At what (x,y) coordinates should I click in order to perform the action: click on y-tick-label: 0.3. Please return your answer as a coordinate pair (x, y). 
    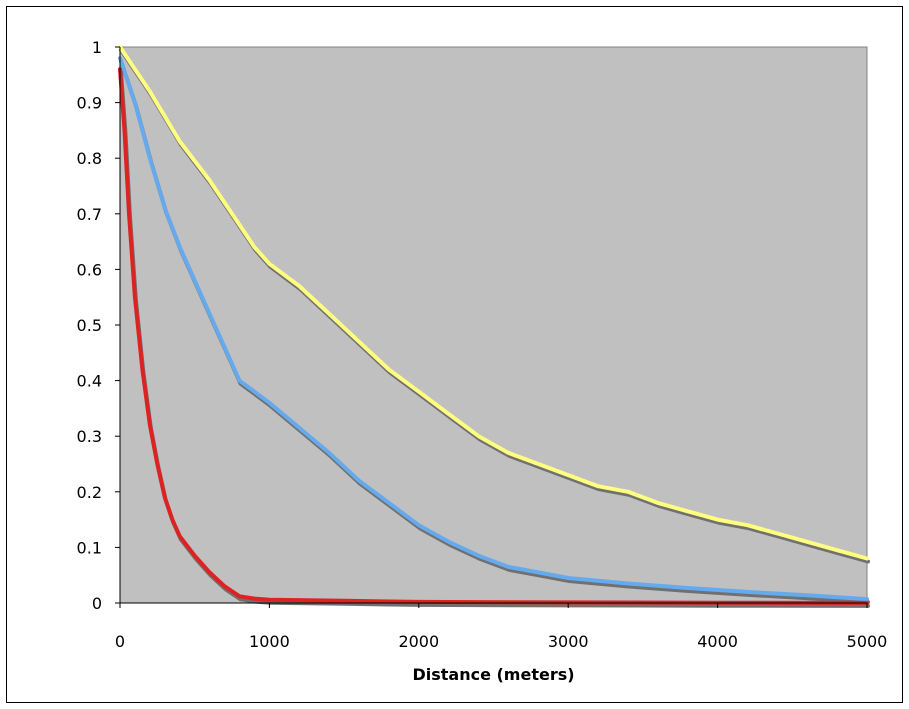
    Looking at the image, I should click on (89, 436).